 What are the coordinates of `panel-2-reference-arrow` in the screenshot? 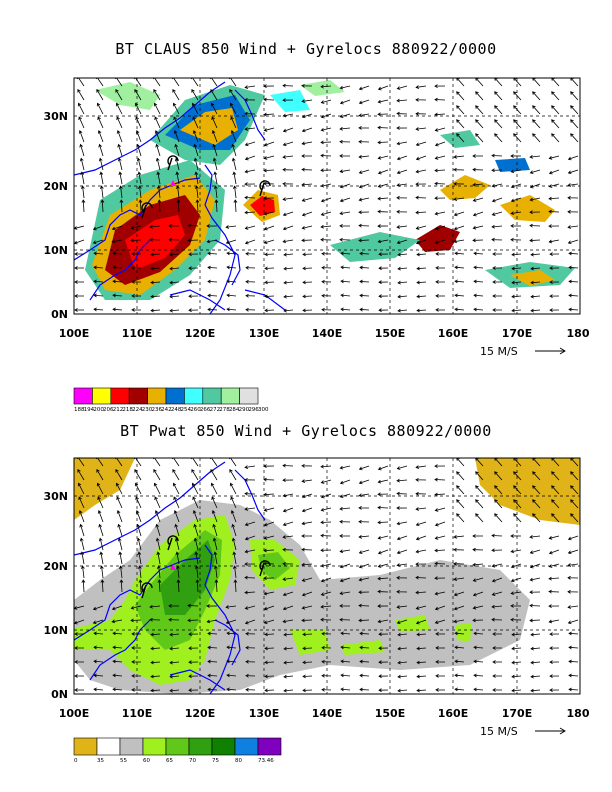 It's located at (550, 731).